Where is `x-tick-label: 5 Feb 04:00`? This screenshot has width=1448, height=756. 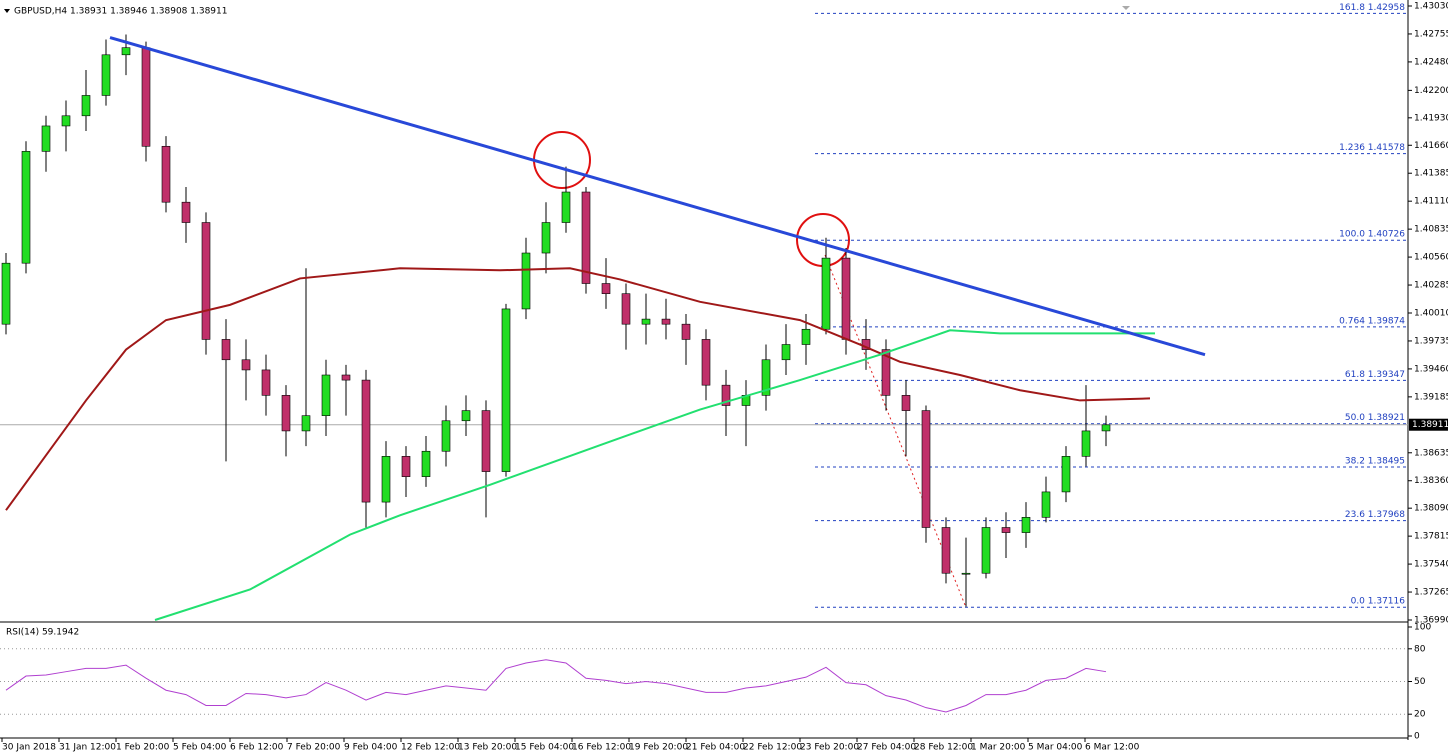 x-tick-label: 5 Feb 04:00 is located at coordinates (200, 748).